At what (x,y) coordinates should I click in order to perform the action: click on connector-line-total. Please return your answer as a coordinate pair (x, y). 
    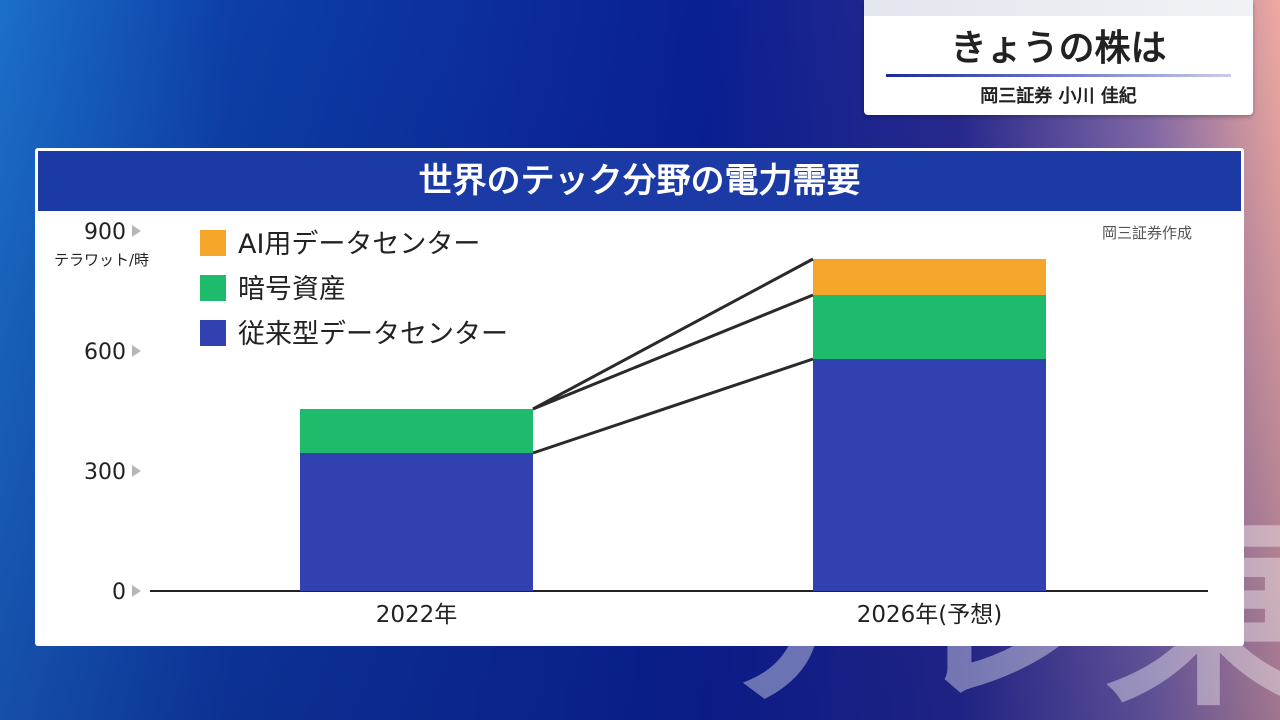
    Looking at the image, I should click on (673, 334).